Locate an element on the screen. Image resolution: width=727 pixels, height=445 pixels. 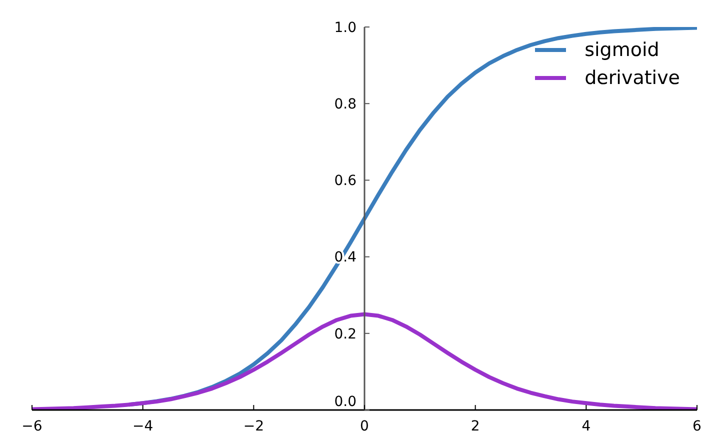
x-tick-label: −4 is located at coordinates (143, 426).